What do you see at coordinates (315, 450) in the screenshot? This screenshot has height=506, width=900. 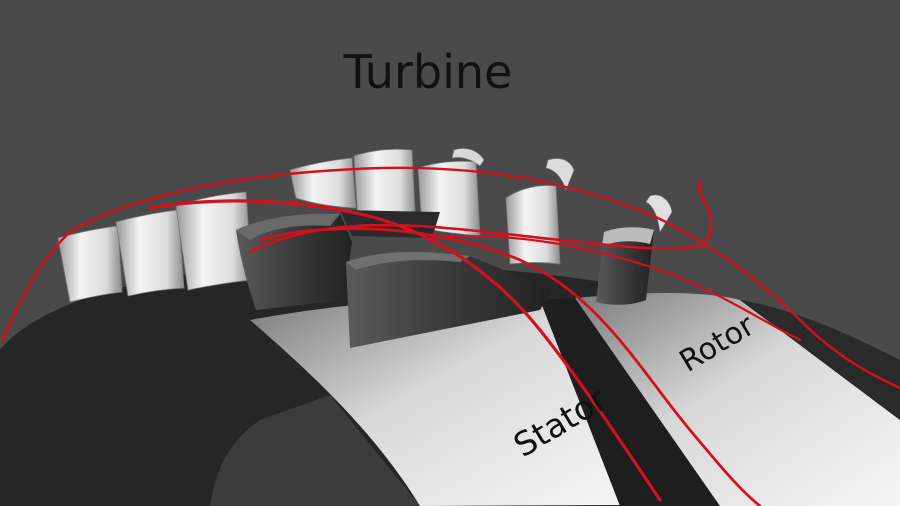 I see `hub-inner-face` at bounding box center [315, 450].